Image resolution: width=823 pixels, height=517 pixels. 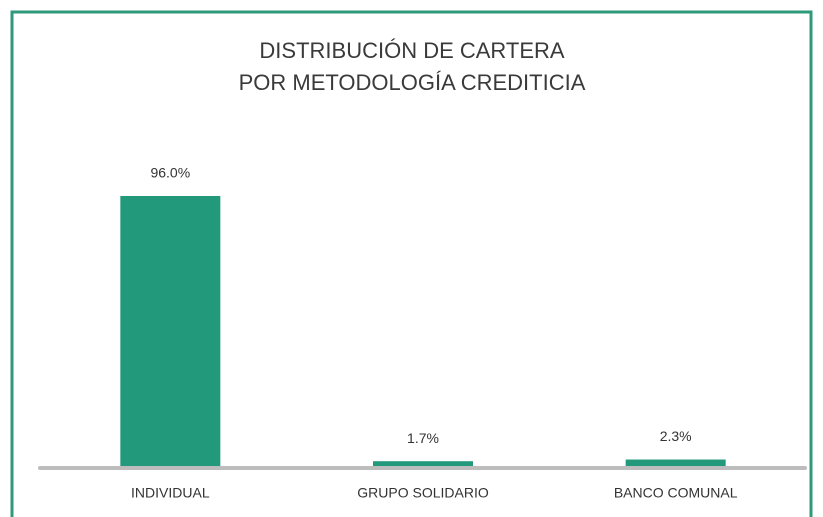 What do you see at coordinates (423, 438) in the screenshot?
I see `value-label: 1.7%` at bounding box center [423, 438].